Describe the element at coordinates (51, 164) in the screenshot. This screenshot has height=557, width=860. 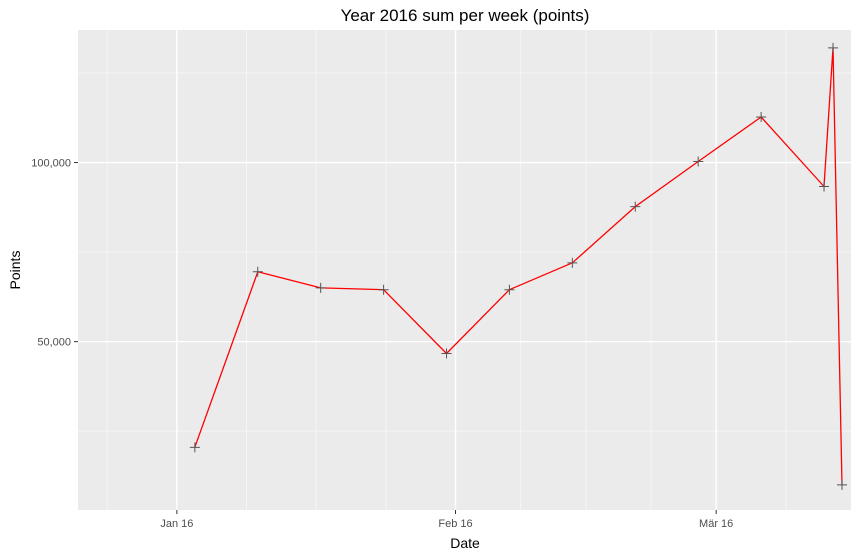
I see `y-tick-label: 100,000` at that location.